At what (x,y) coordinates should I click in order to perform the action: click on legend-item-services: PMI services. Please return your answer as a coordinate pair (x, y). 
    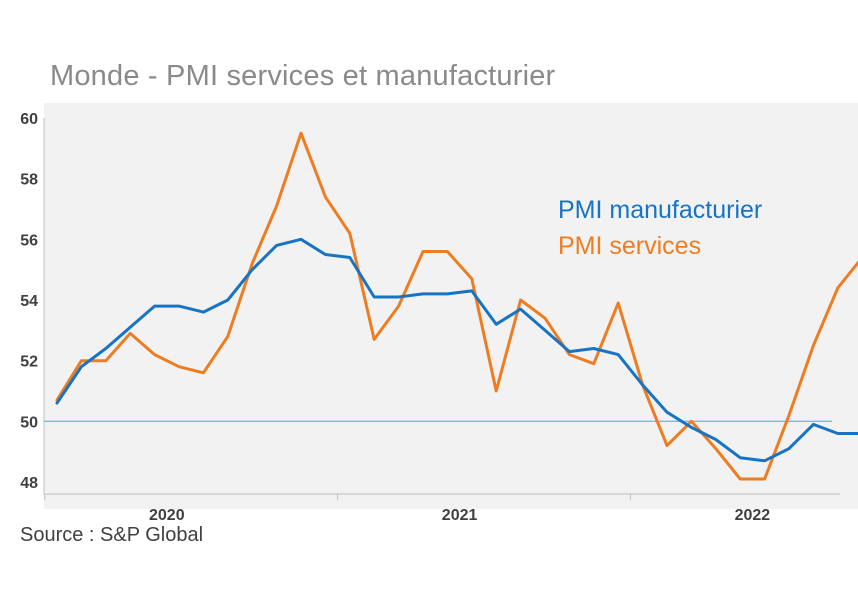
    Looking at the image, I should click on (629, 246).